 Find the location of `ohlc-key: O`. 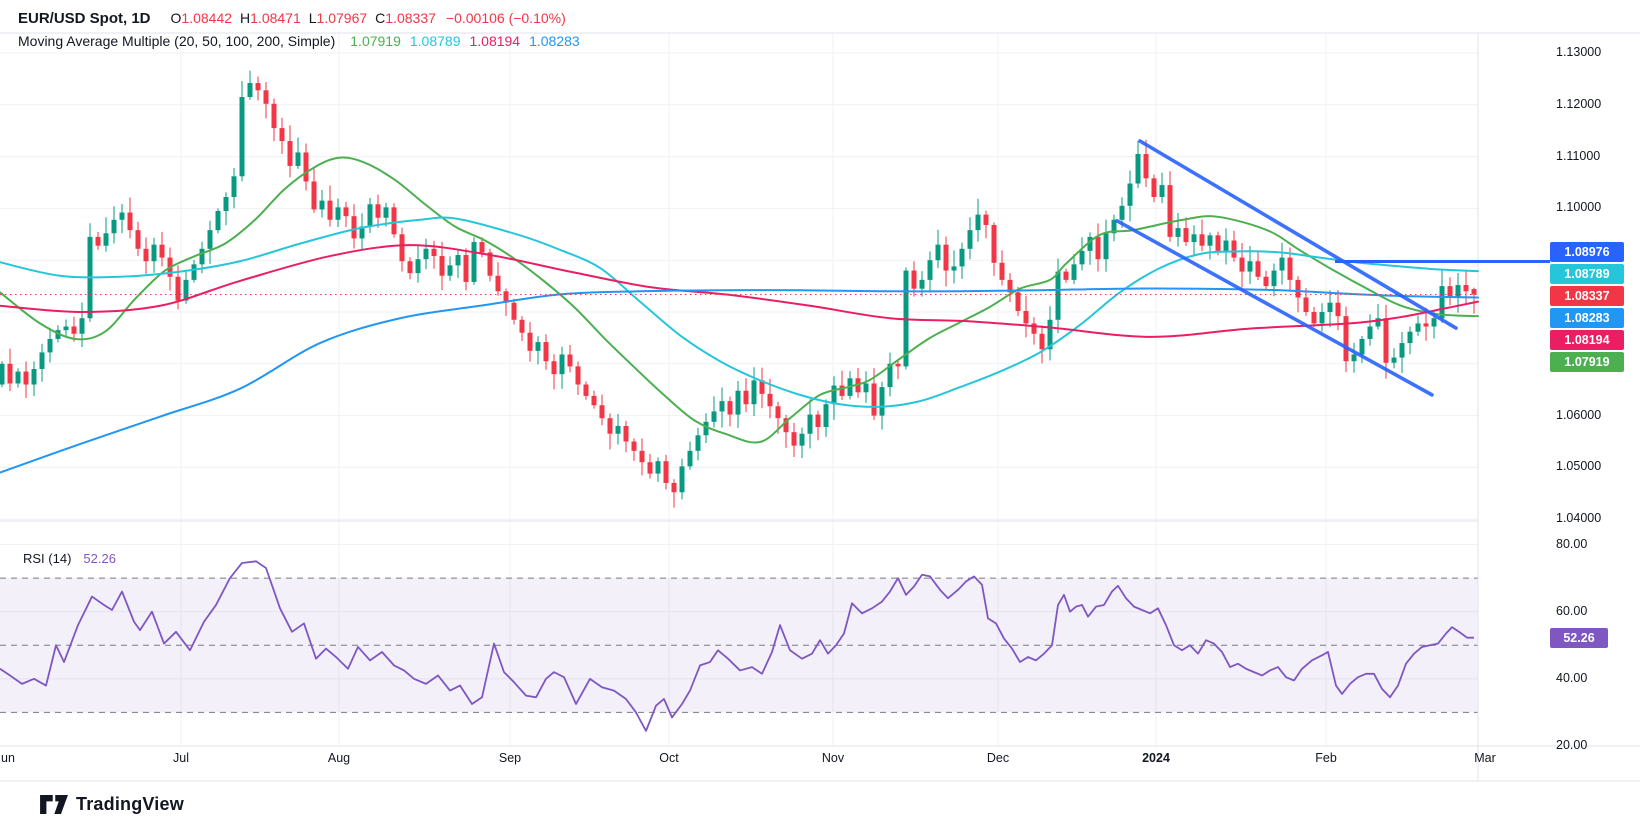

ohlc-key: O is located at coordinates (176, 18).